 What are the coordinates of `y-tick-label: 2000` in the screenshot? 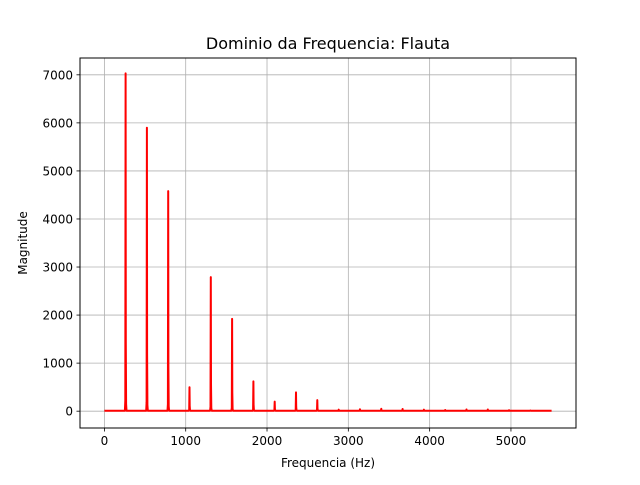 It's located at (57, 316).